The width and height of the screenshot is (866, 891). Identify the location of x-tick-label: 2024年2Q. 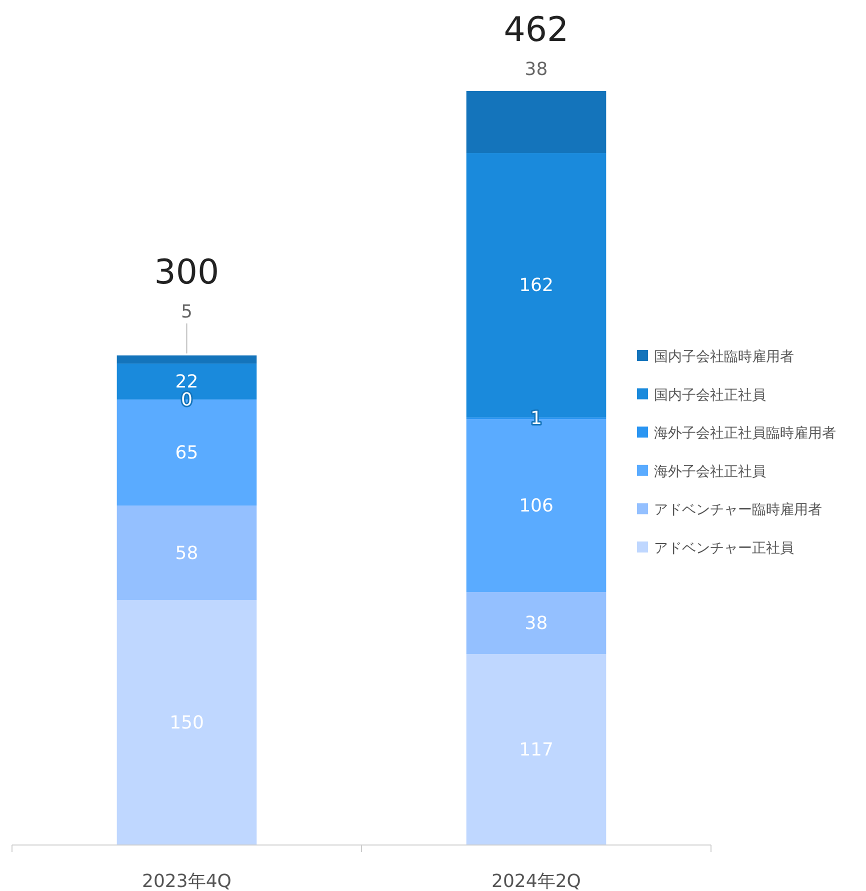
(536, 881).